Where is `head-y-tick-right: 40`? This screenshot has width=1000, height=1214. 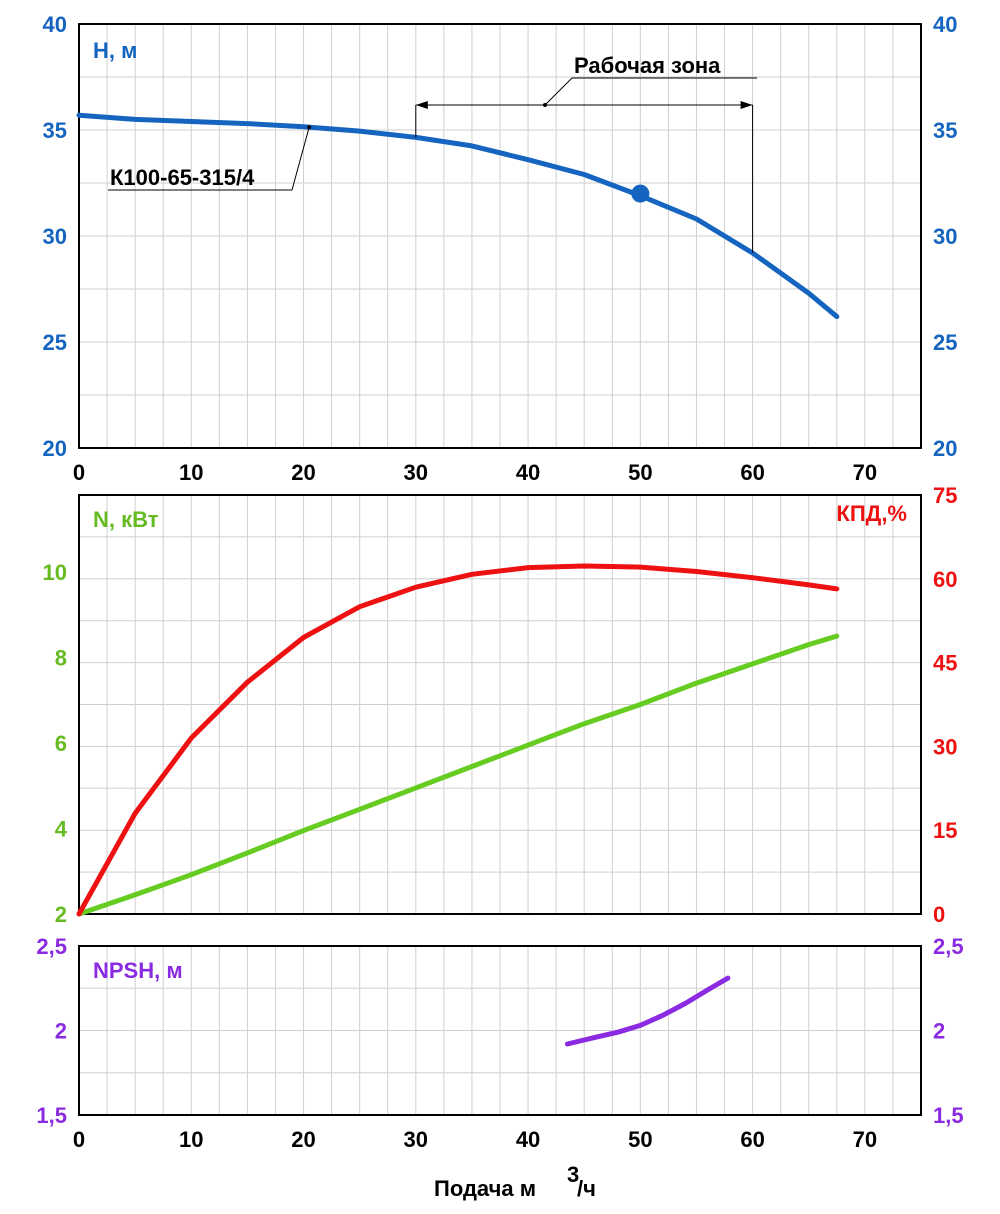 head-y-tick-right: 40 is located at coordinates (945, 24).